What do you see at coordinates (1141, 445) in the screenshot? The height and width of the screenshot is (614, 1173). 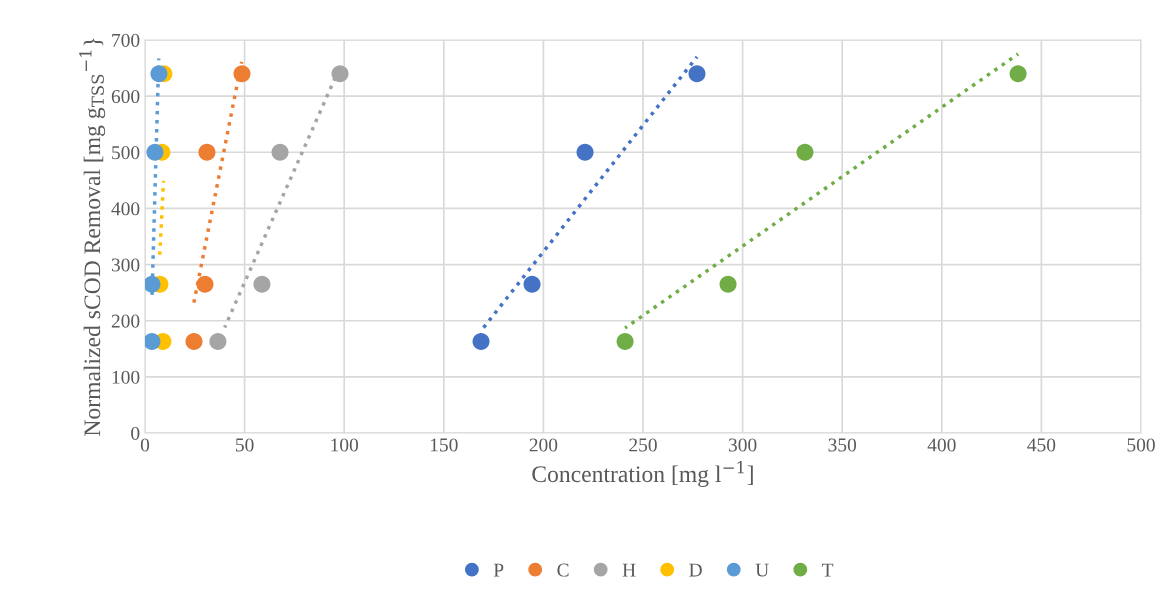 I see `x-tick-label: 500` at bounding box center [1141, 445].